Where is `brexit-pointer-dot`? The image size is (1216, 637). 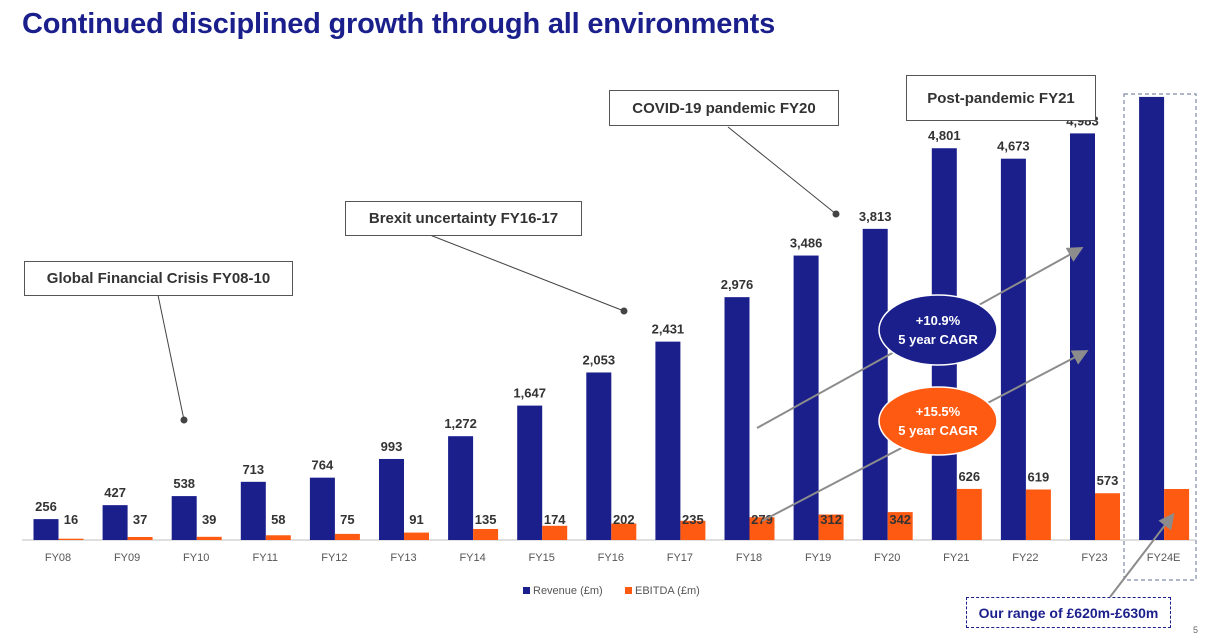
brexit-pointer-dot is located at coordinates (624, 311).